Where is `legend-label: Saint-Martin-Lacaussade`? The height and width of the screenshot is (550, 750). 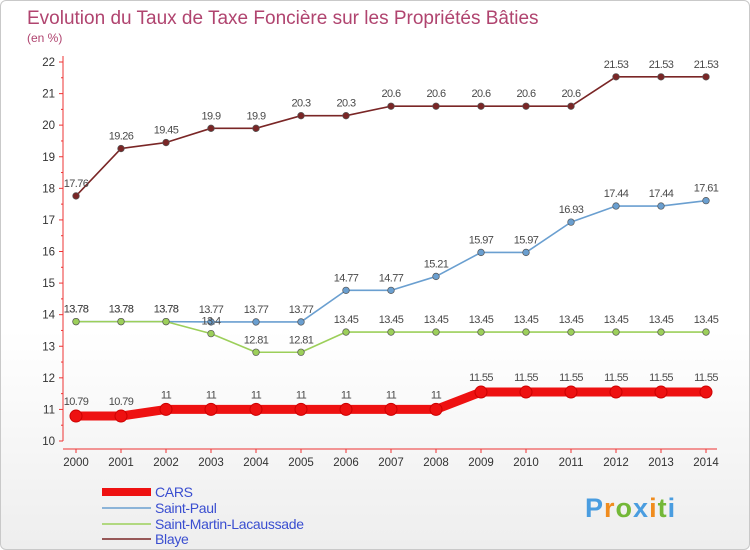 legend-label: Saint-Martin-Lacaussade is located at coordinates (229, 524).